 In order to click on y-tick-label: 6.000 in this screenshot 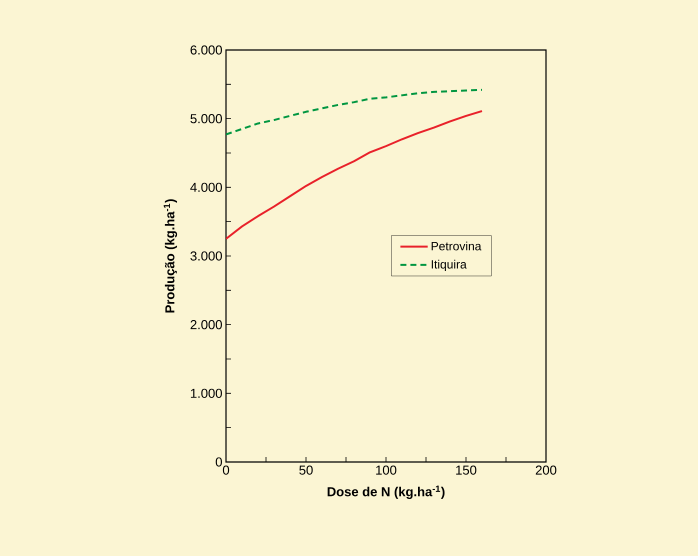, I will do `click(206, 50)`.